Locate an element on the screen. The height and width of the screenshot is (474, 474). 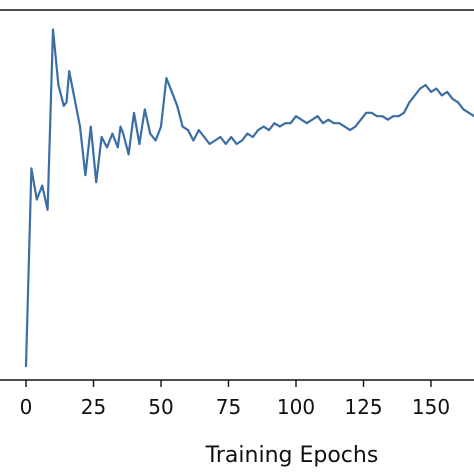
x-axis-label: Training Epochs is located at coordinates (292, 455).